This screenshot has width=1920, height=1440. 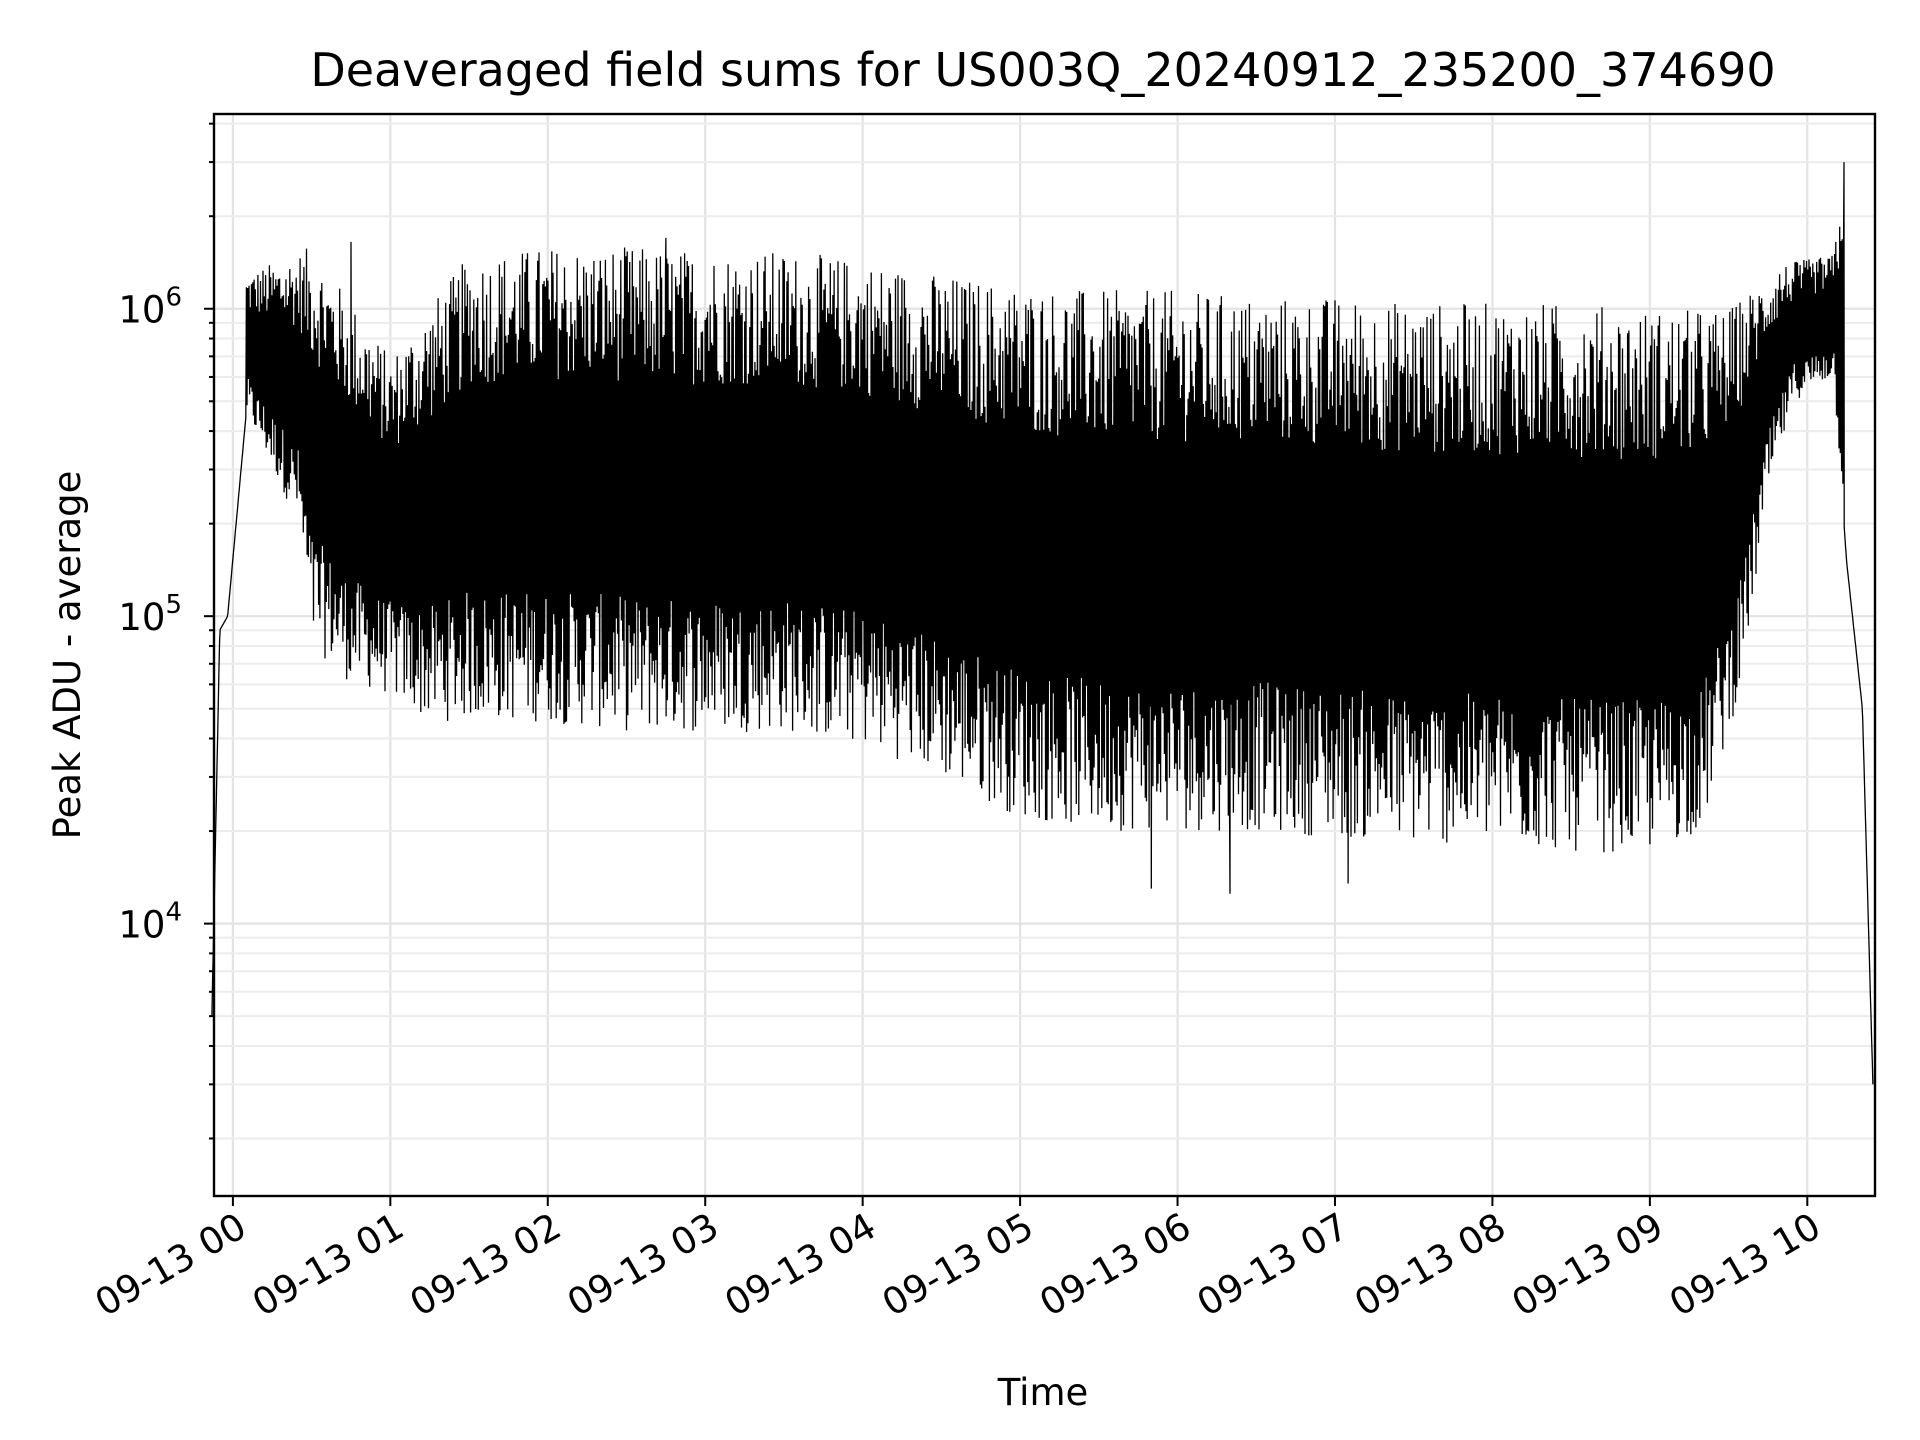 I want to click on y-tick-label: 10⁴, so click(x=150, y=922).